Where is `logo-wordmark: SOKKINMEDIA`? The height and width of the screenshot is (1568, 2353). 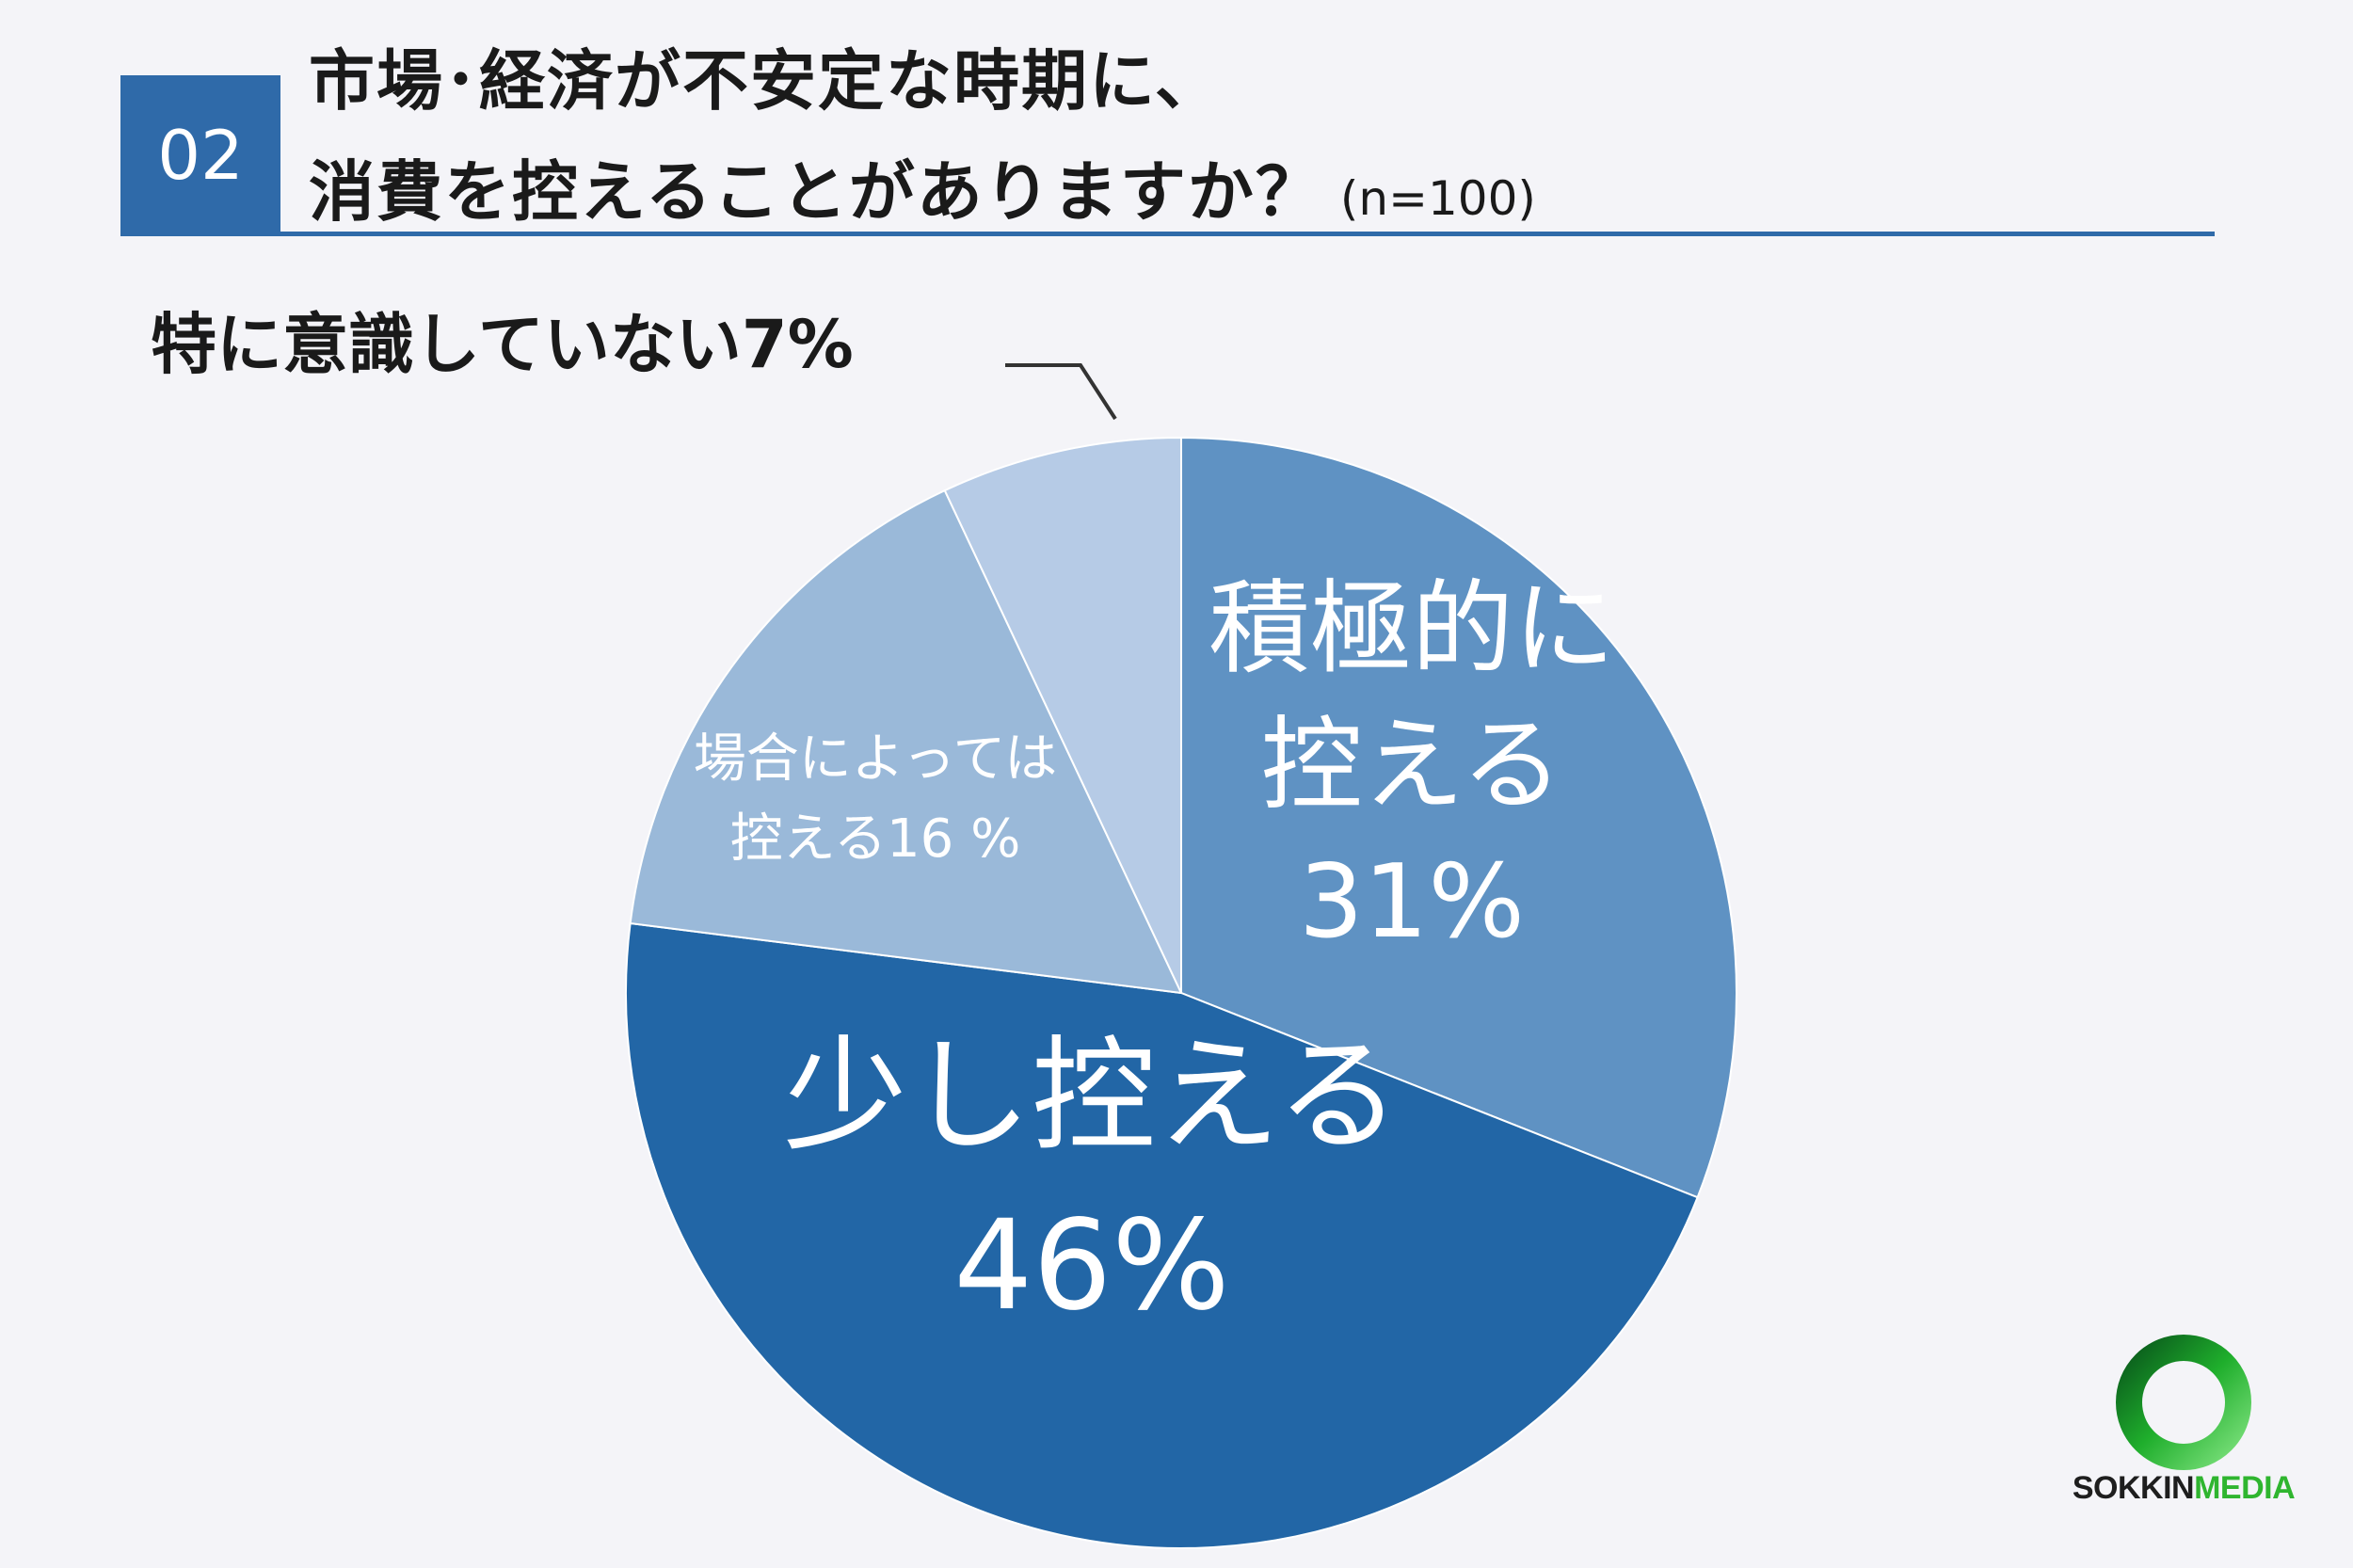 logo-wordmark: SOKKINMEDIA is located at coordinates (2183, 1488).